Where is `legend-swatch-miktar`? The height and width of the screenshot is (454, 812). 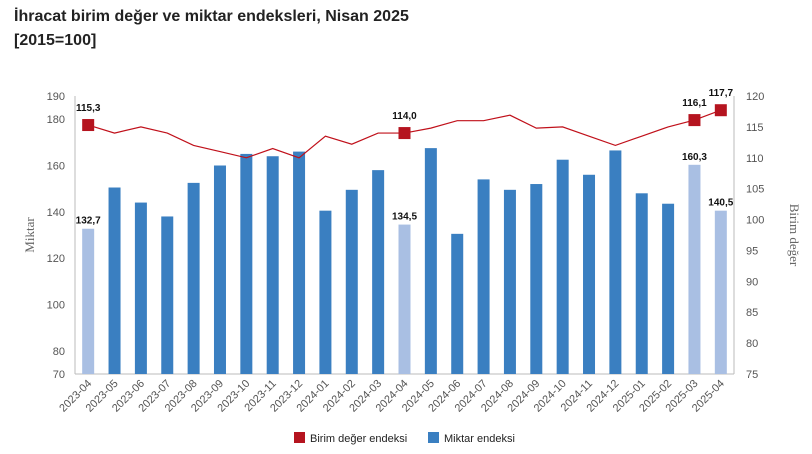 legend-swatch-miktar is located at coordinates (433, 437).